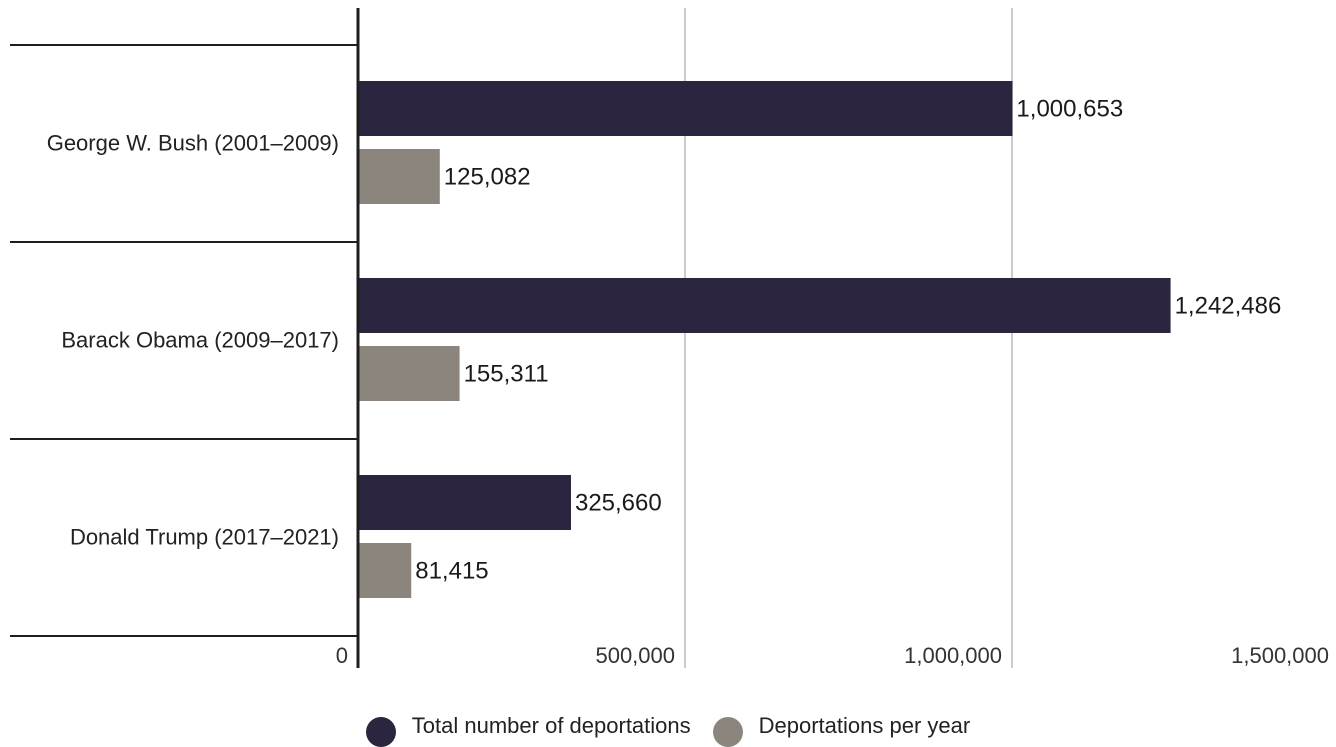 Image resolution: width=1336 pixels, height=747 pixels. Describe the element at coordinates (727, 732) in the screenshot. I see `legend-swatch-per-year` at that location.